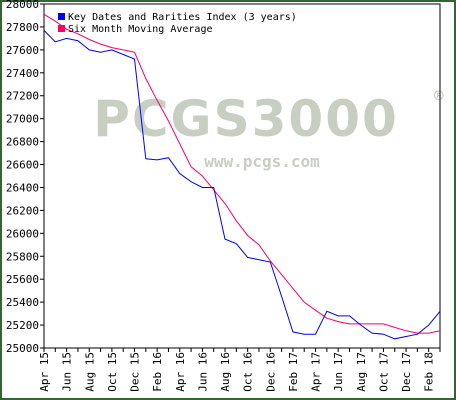 Image resolution: width=456 pixels, height=400 pixels. Describe the element at coordinates (439, 95) in the screenshot. I see `watermark-registered-mark: ®` at that location.